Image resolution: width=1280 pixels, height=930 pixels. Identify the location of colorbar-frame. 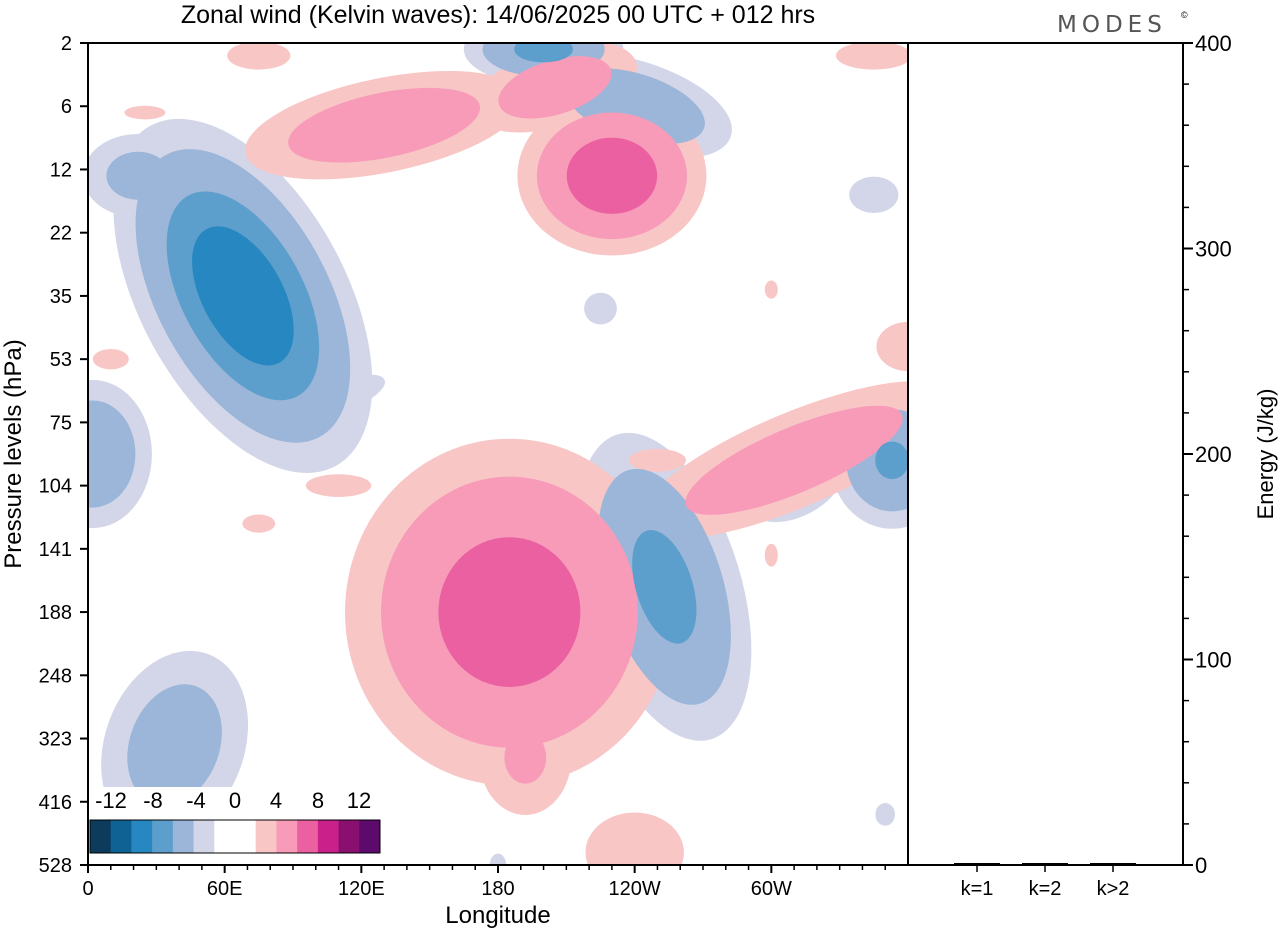
(235, 836).